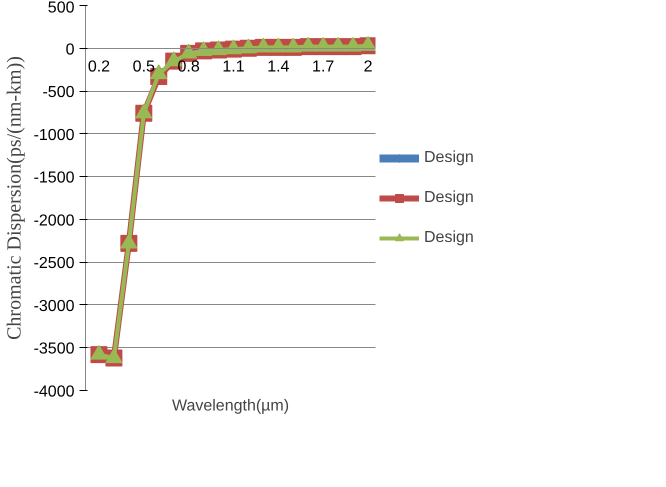 This screenshot has height=487, width=666. Describe the element at coordinates (70, 49) in the screenshot. I see `y-tick-label: 0` at that location.